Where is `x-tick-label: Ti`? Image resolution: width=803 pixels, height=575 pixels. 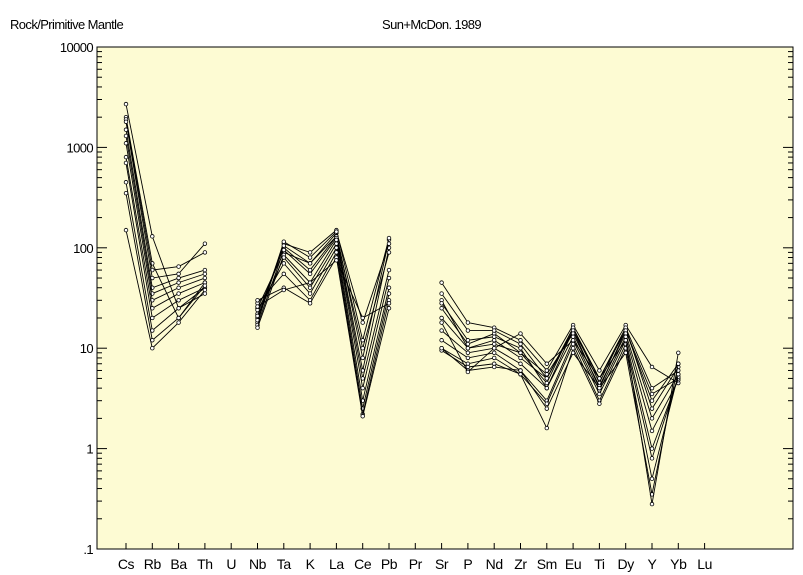 x-tick-label: Ti is located at coordinates (599, 564).